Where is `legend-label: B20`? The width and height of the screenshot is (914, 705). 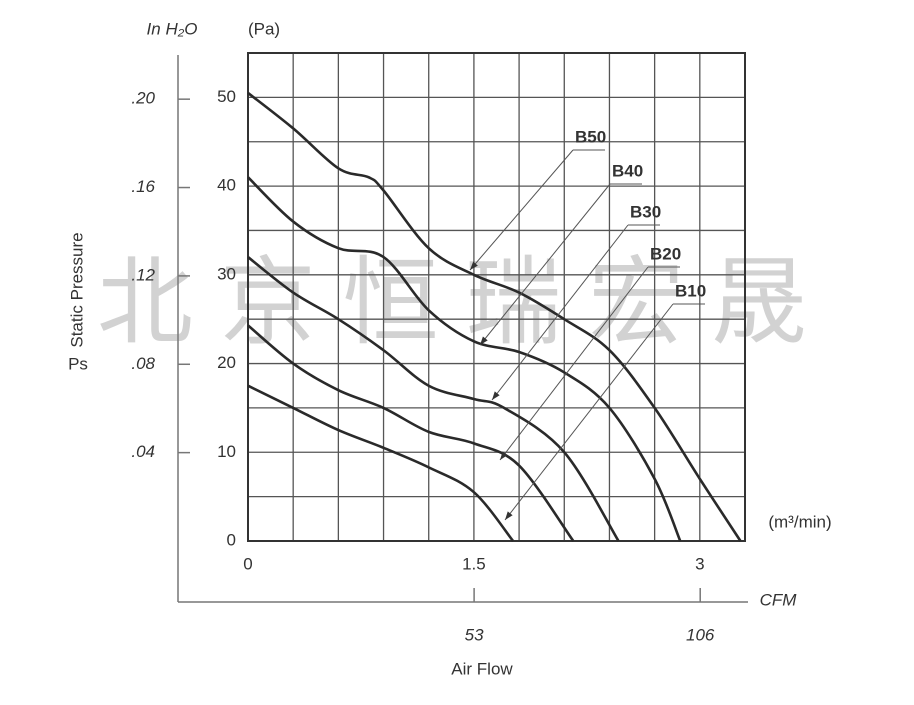 legend-label: B20 is located at coordinates (665, 253).